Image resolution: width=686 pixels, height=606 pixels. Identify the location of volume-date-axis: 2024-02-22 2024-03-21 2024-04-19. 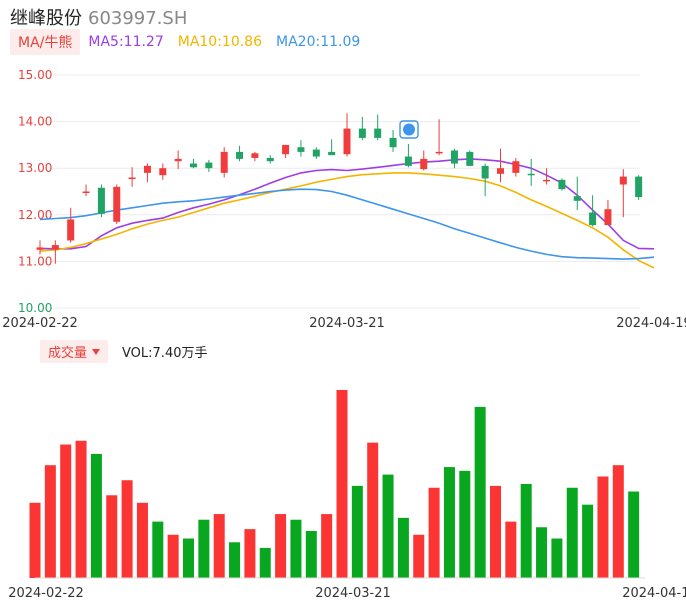
(347, 593).